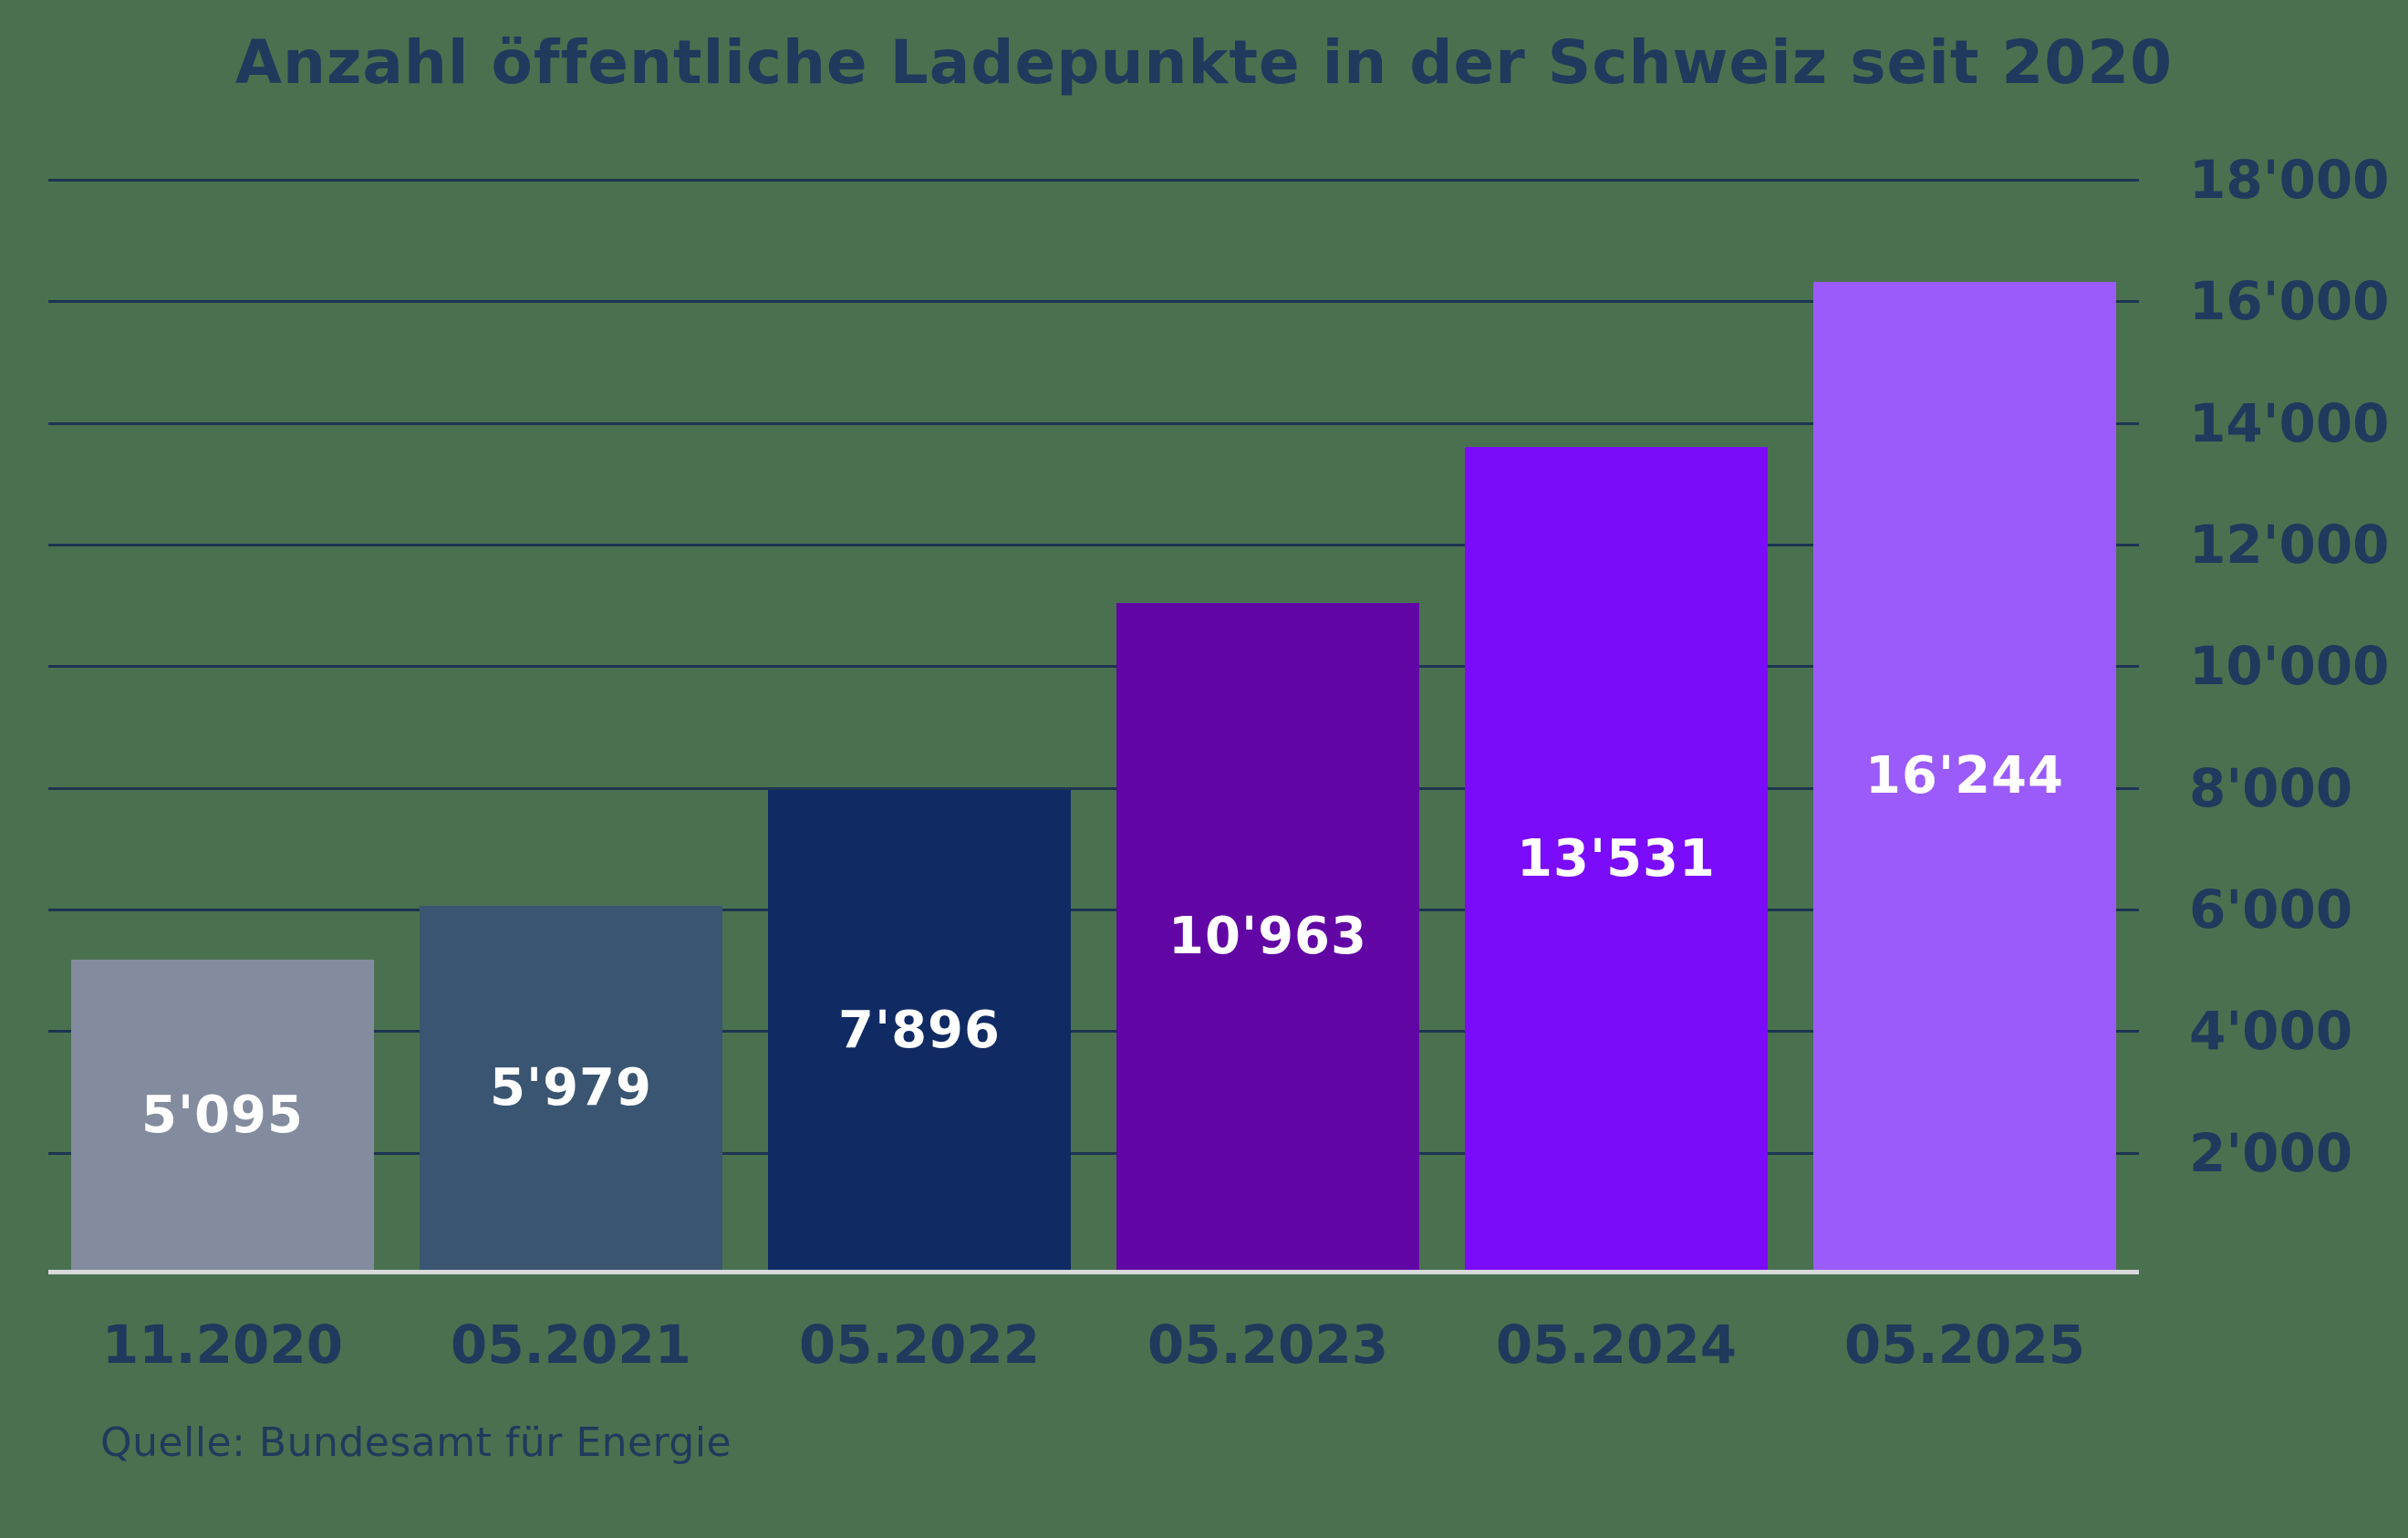  Describe the element at coordinates (920, 1345) in the screenshot. I see `x-axis-label: 05.2022` at that location.